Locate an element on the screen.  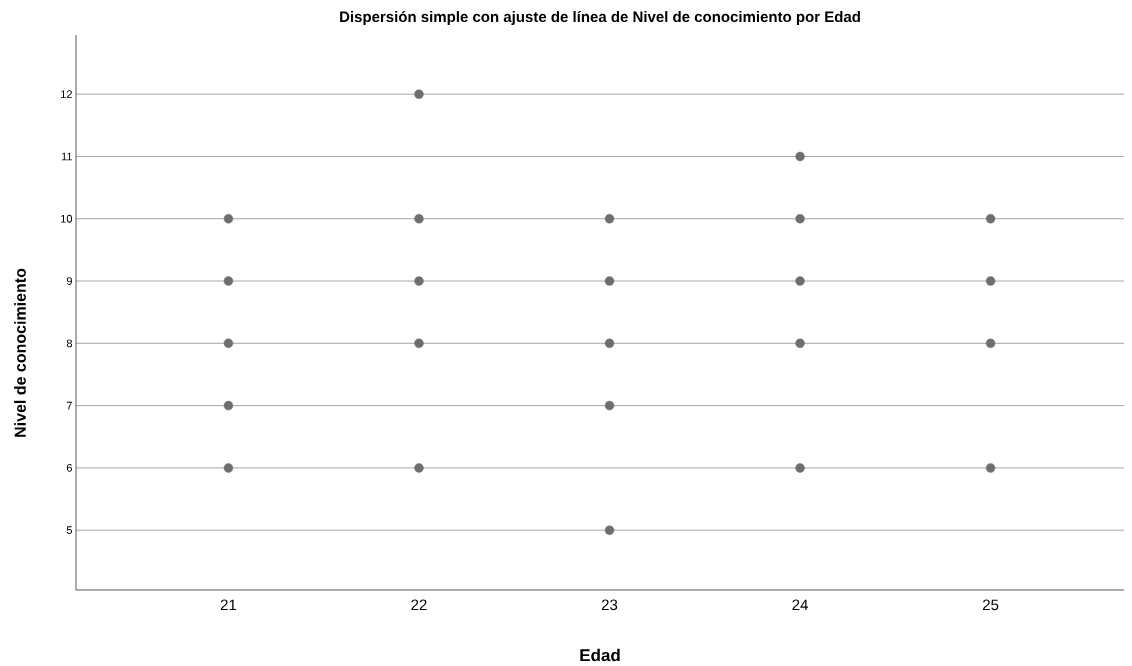
x-axis-title: Edad is located at coordinates (600, 655).